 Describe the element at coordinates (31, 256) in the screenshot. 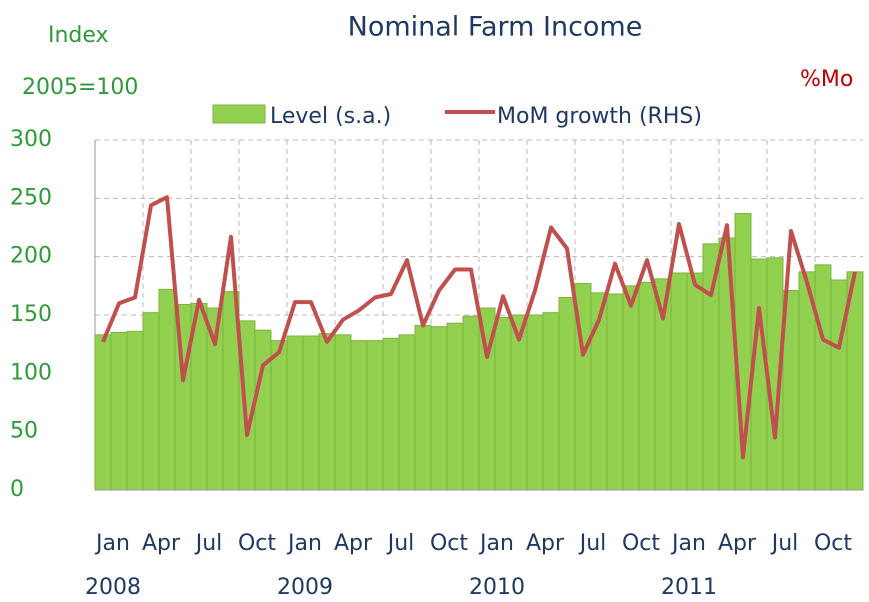

I see `y-tick-label: 200` at that location.